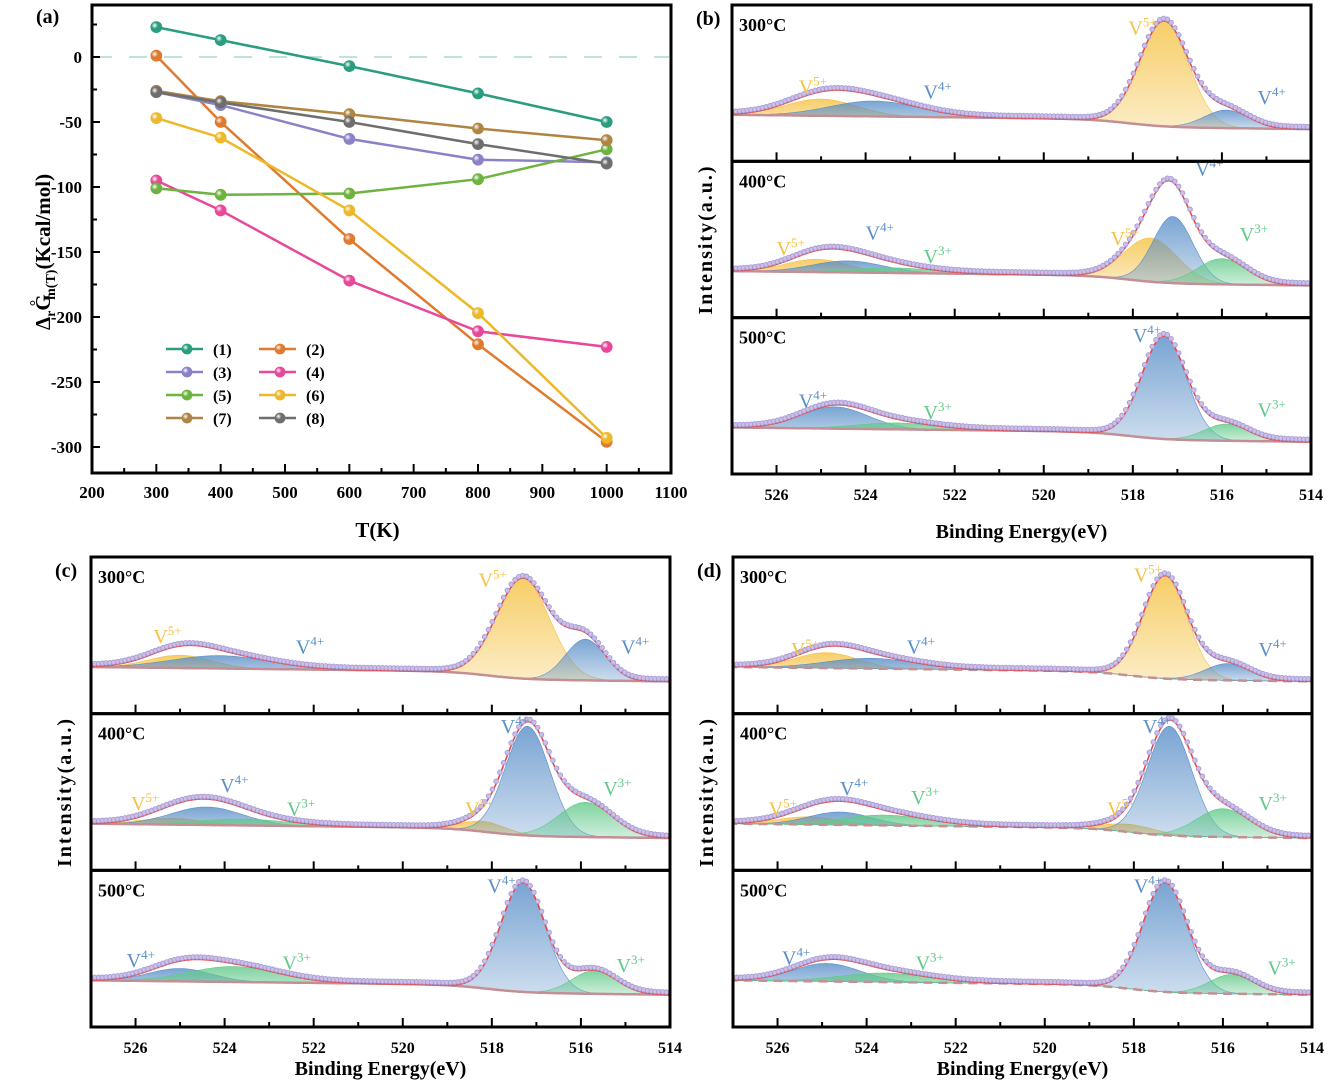 This screenshot has height=1083, width=1328. Describe the element at coordinates (222, 419) in the screenshot. I see `legend-label: (7)` at that location.